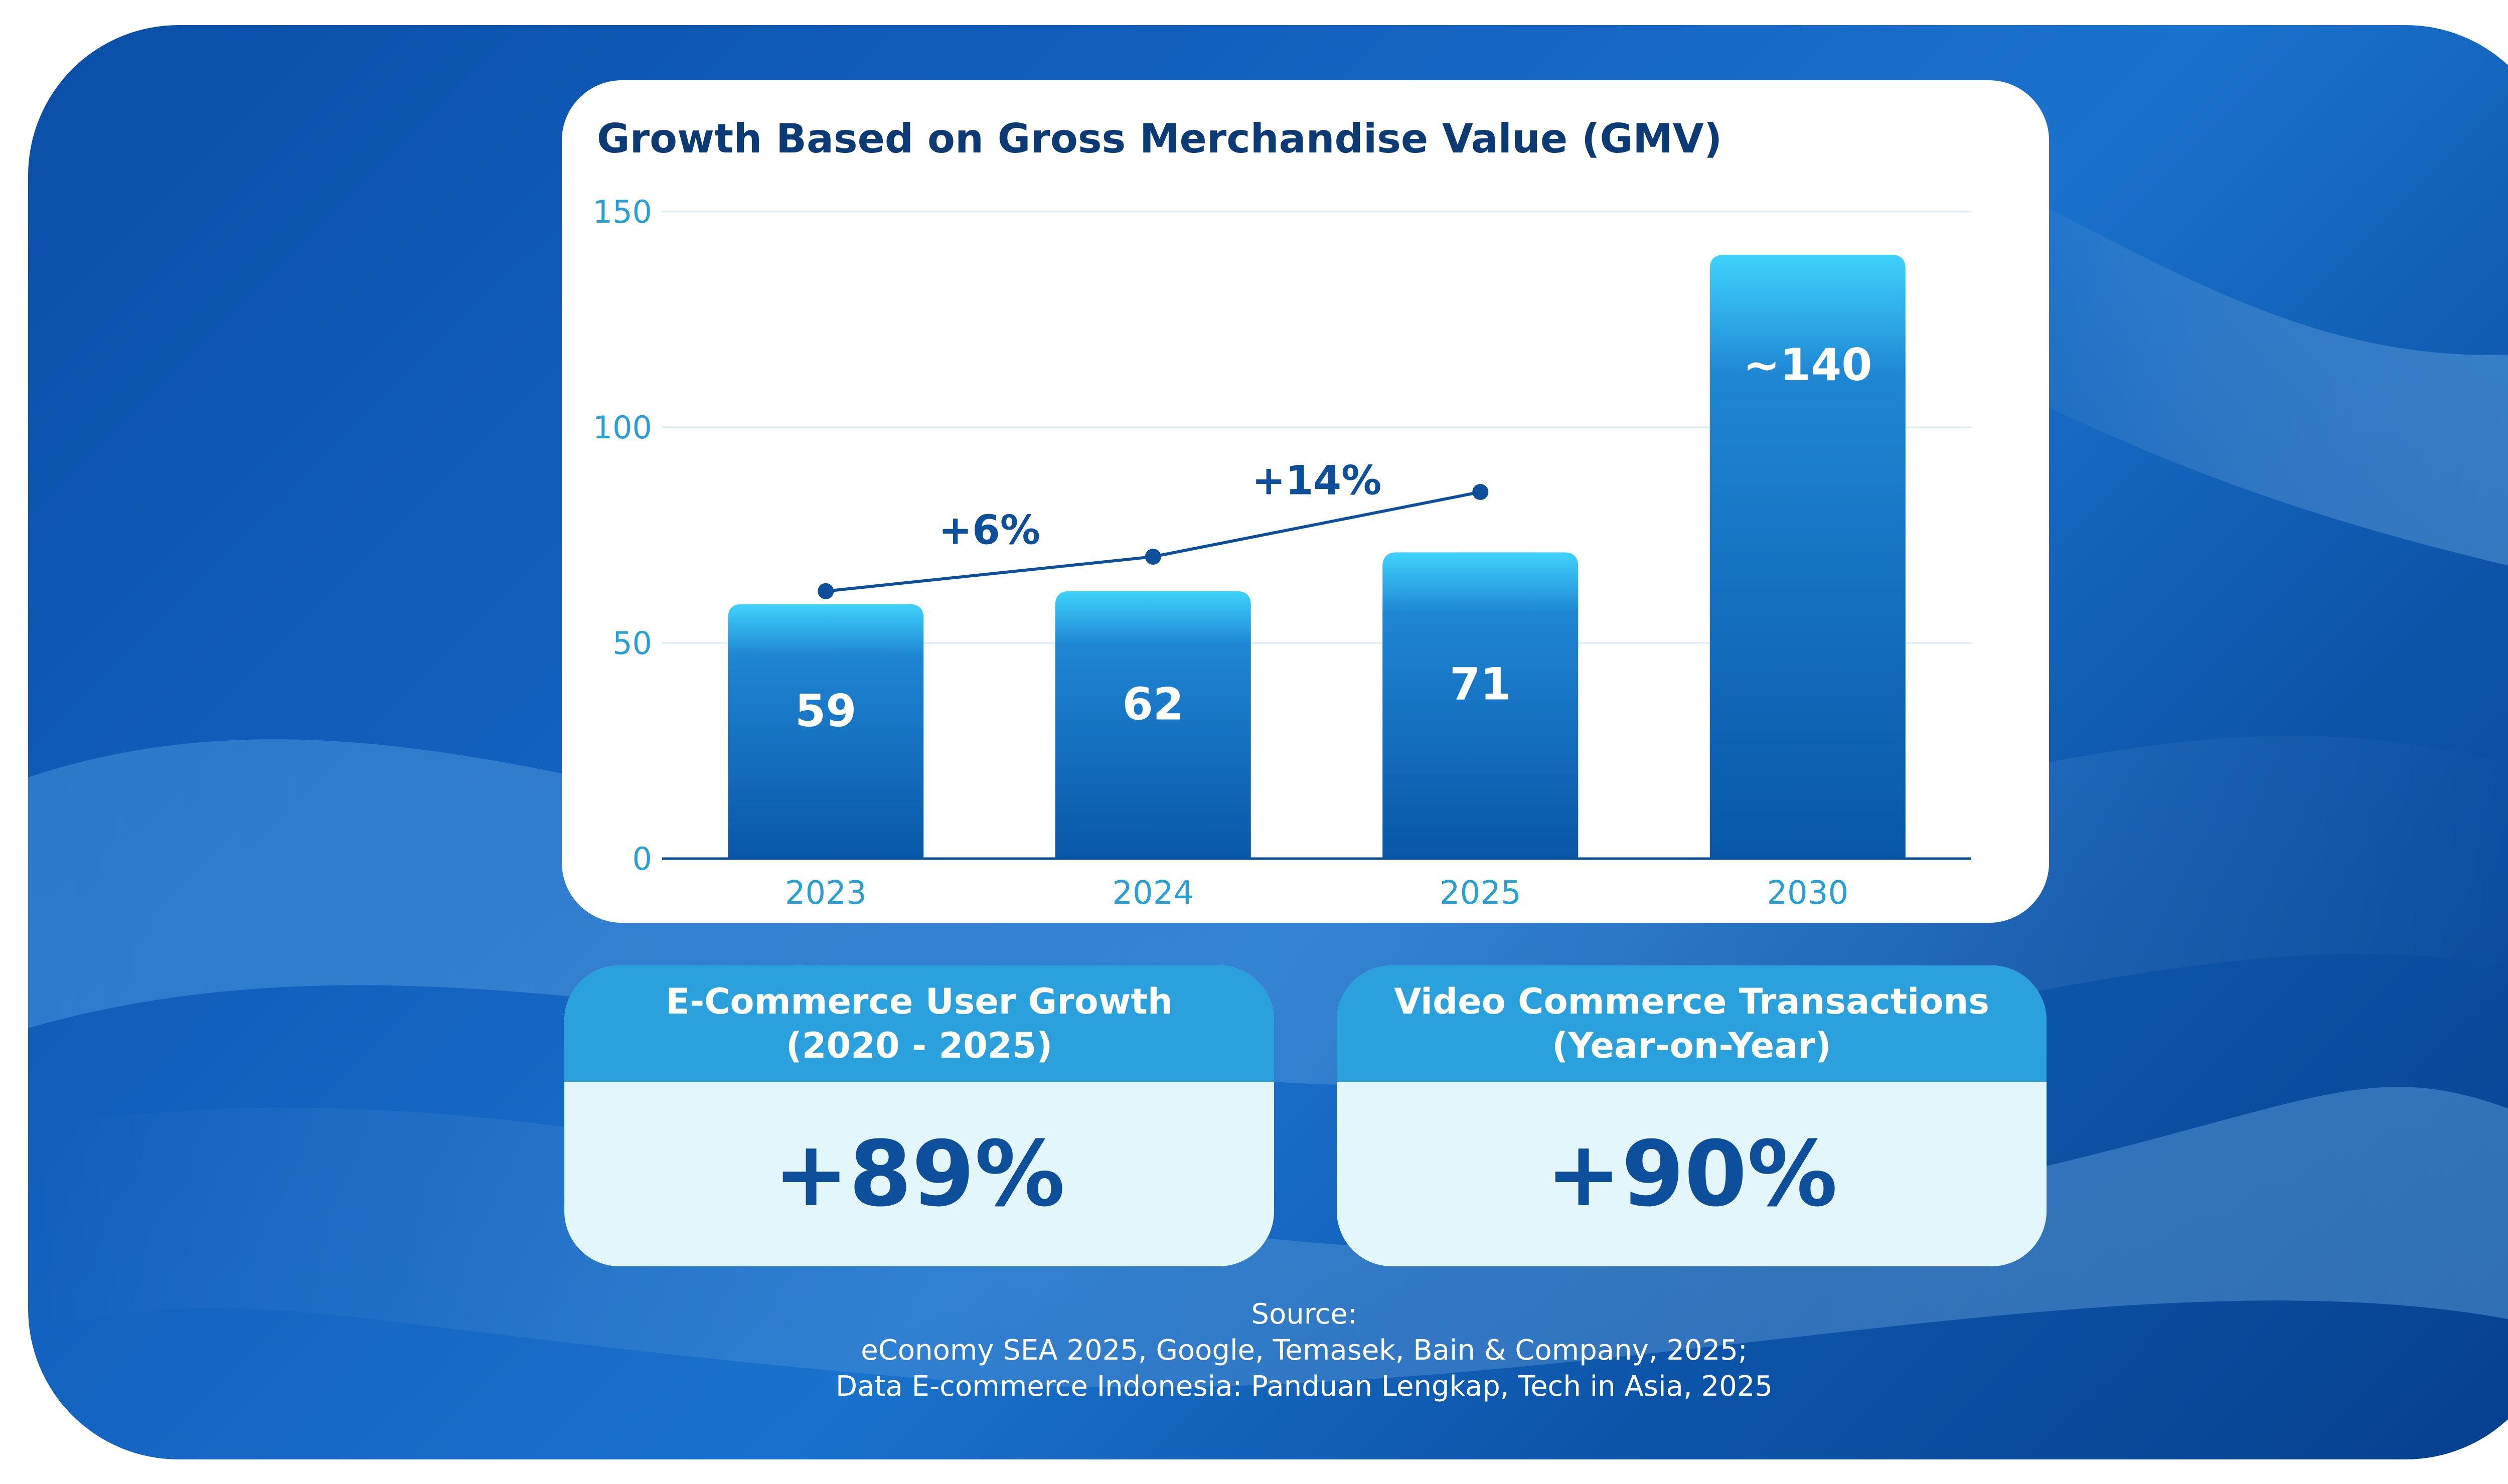 This screenshot has width=2508, height=1484. I want to click on source-heading: Source:, so click(1304, 1314).